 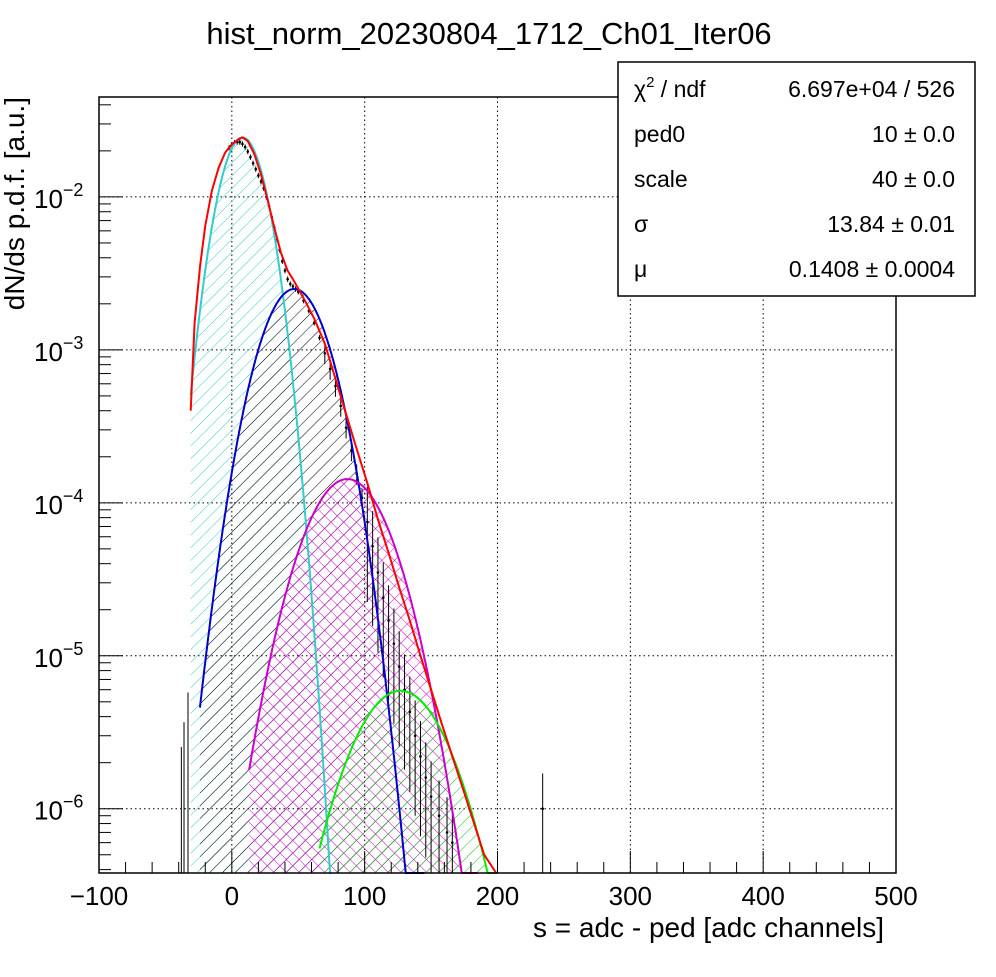 I want to click on y-tick-label: 10⁻⁴, so click(x=58, y=503).